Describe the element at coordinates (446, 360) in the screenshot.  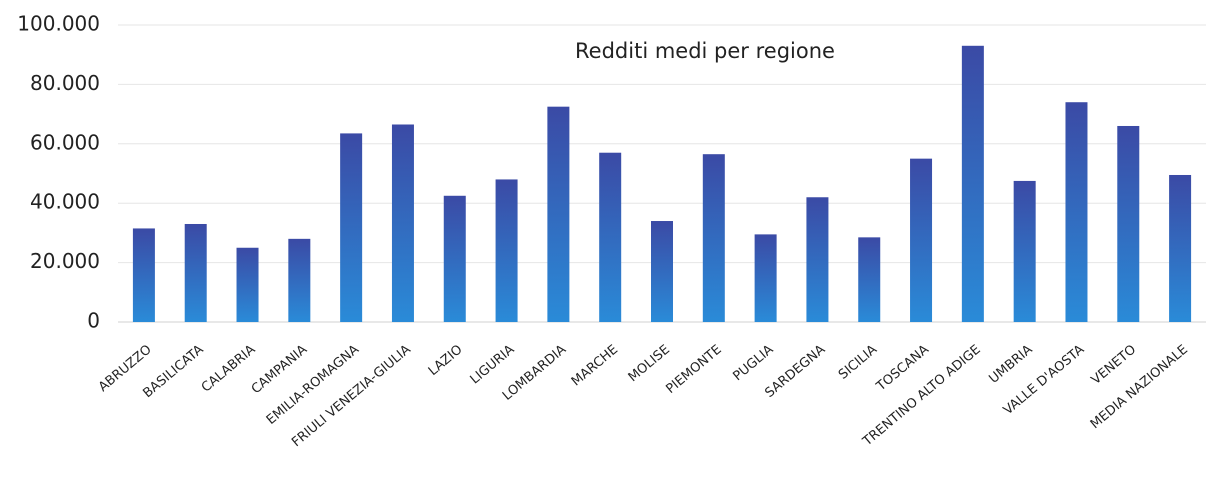
I see `x-tick-label: LAZIO` at that location.